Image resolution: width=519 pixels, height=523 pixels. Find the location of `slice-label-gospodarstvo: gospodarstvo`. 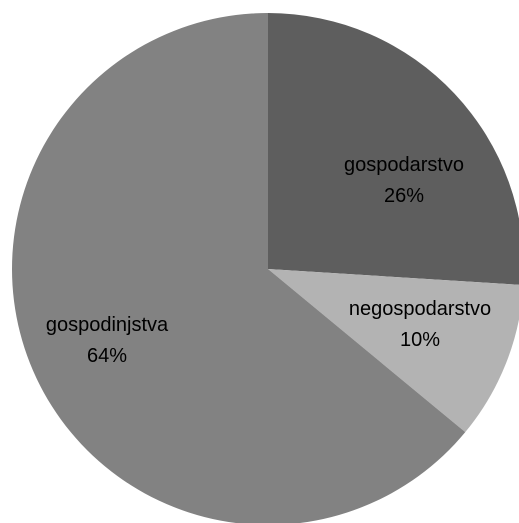

slice-label-gospodarstvo: gospodarstvo is located at coordinates (404, 165).